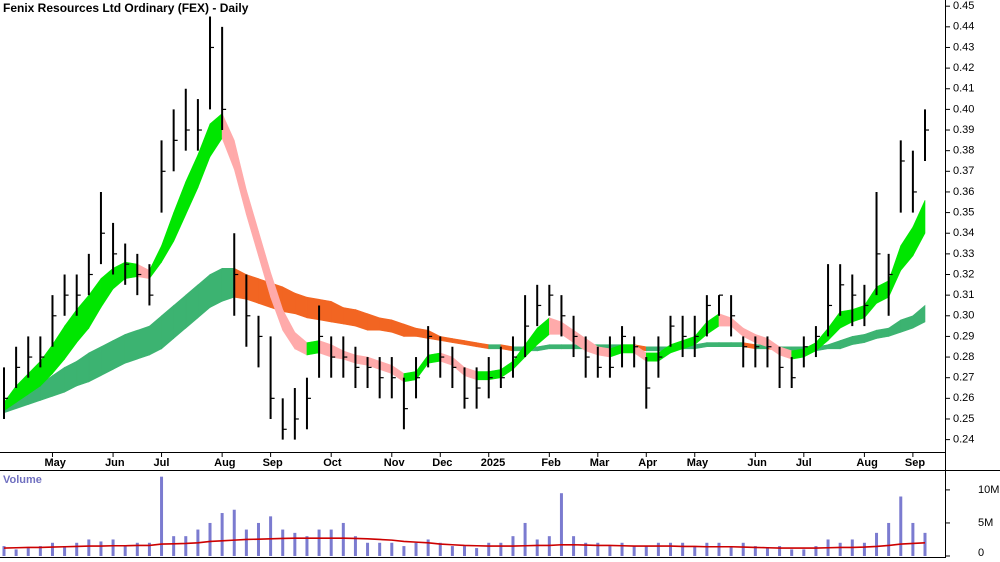 Image resolution: width=1000 pixels, height=562 pixels. What do you see at coordinates (981, 553) in the screenshot?
I see `volume-tick-label: 0` at bounding box center [981, 553].